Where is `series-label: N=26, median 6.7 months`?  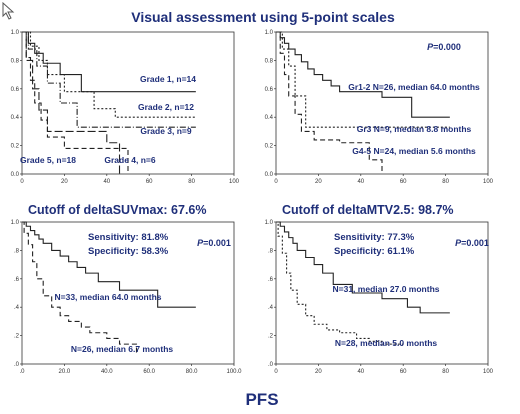
series-label: N=26, median 6.7 months is located at coordinates (122, 349).